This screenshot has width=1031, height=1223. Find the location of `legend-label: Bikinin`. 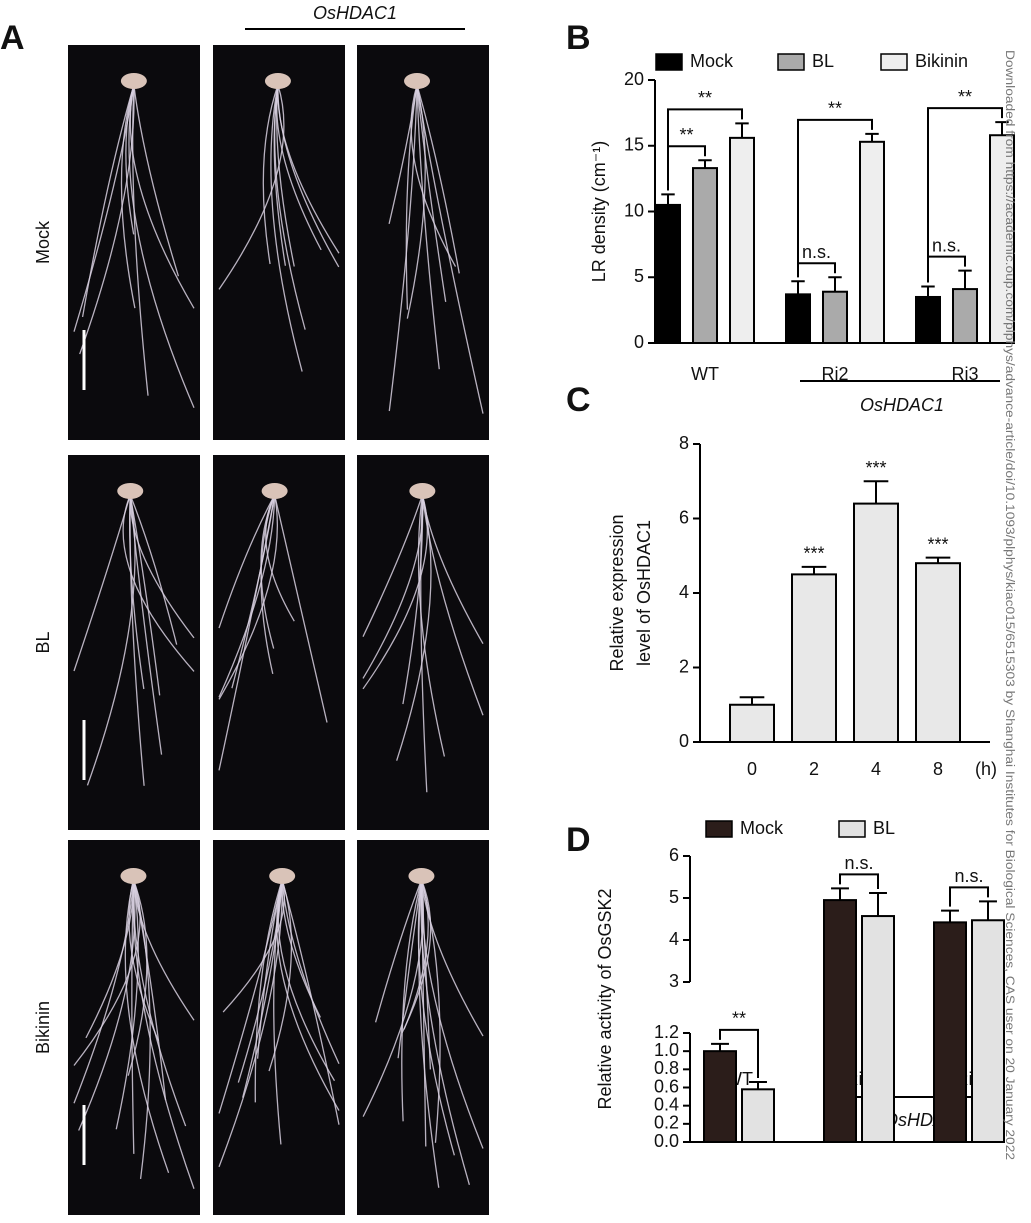

legend-label: Bikinin is located at coordinates (941, 61).